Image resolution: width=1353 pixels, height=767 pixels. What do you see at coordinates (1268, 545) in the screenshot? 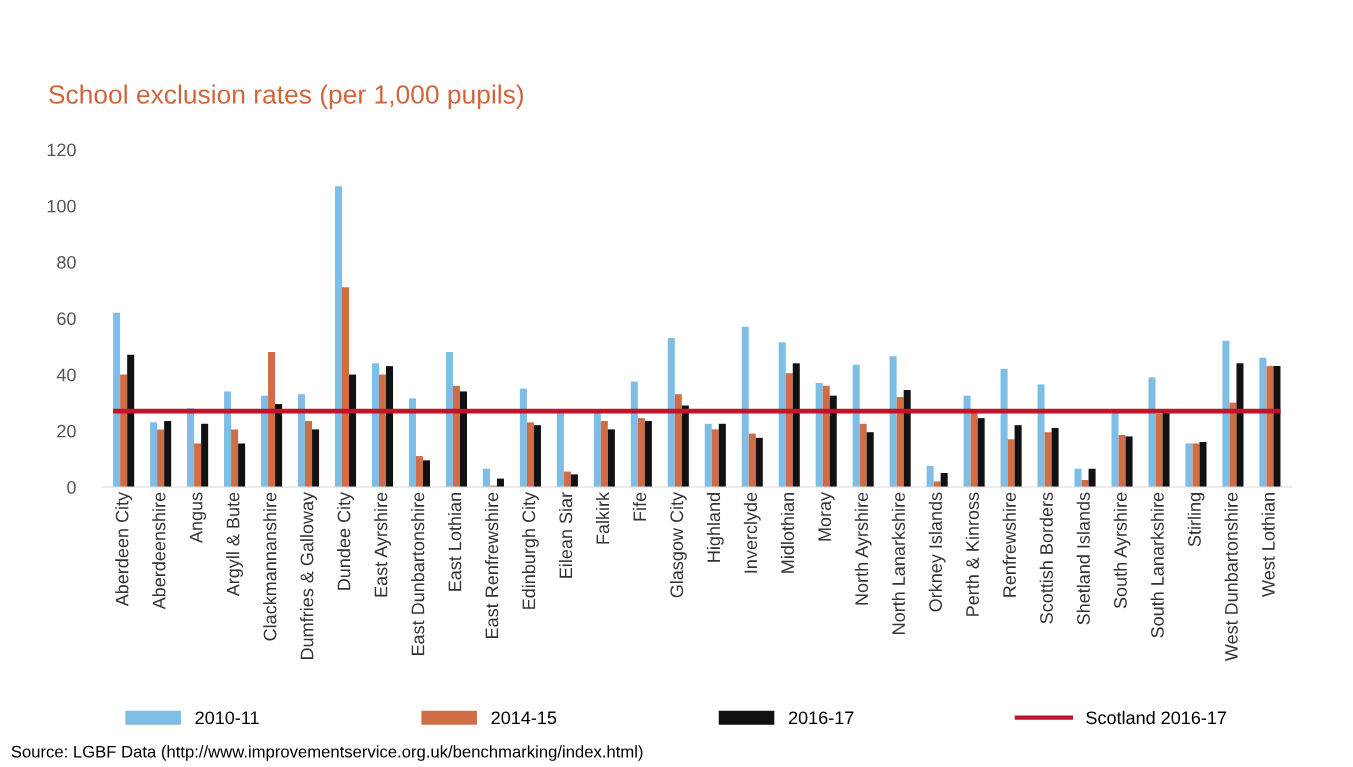
I see `x-tick-label: West Lothian` at bounding box center [1268, 545].